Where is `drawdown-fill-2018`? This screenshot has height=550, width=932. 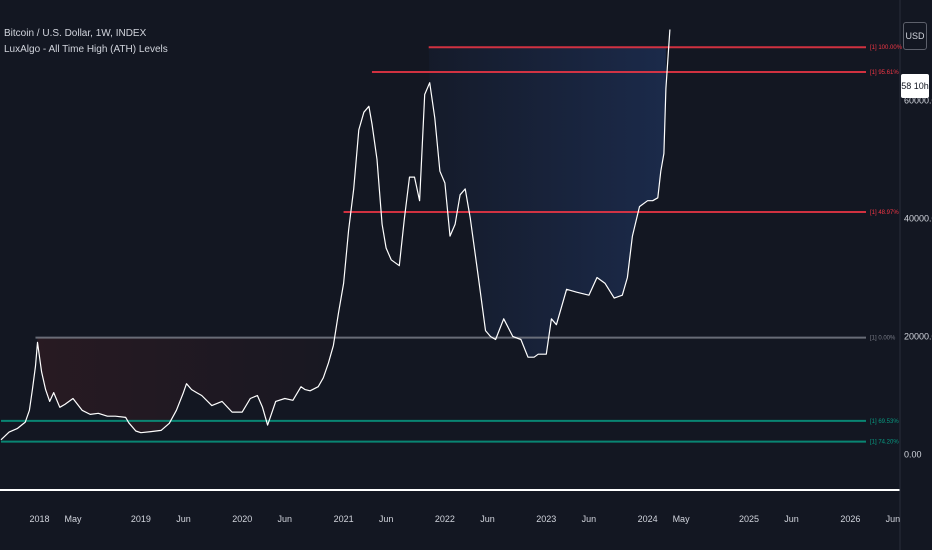 drawdown-fill-2018 is located at coordinates (188, 372).